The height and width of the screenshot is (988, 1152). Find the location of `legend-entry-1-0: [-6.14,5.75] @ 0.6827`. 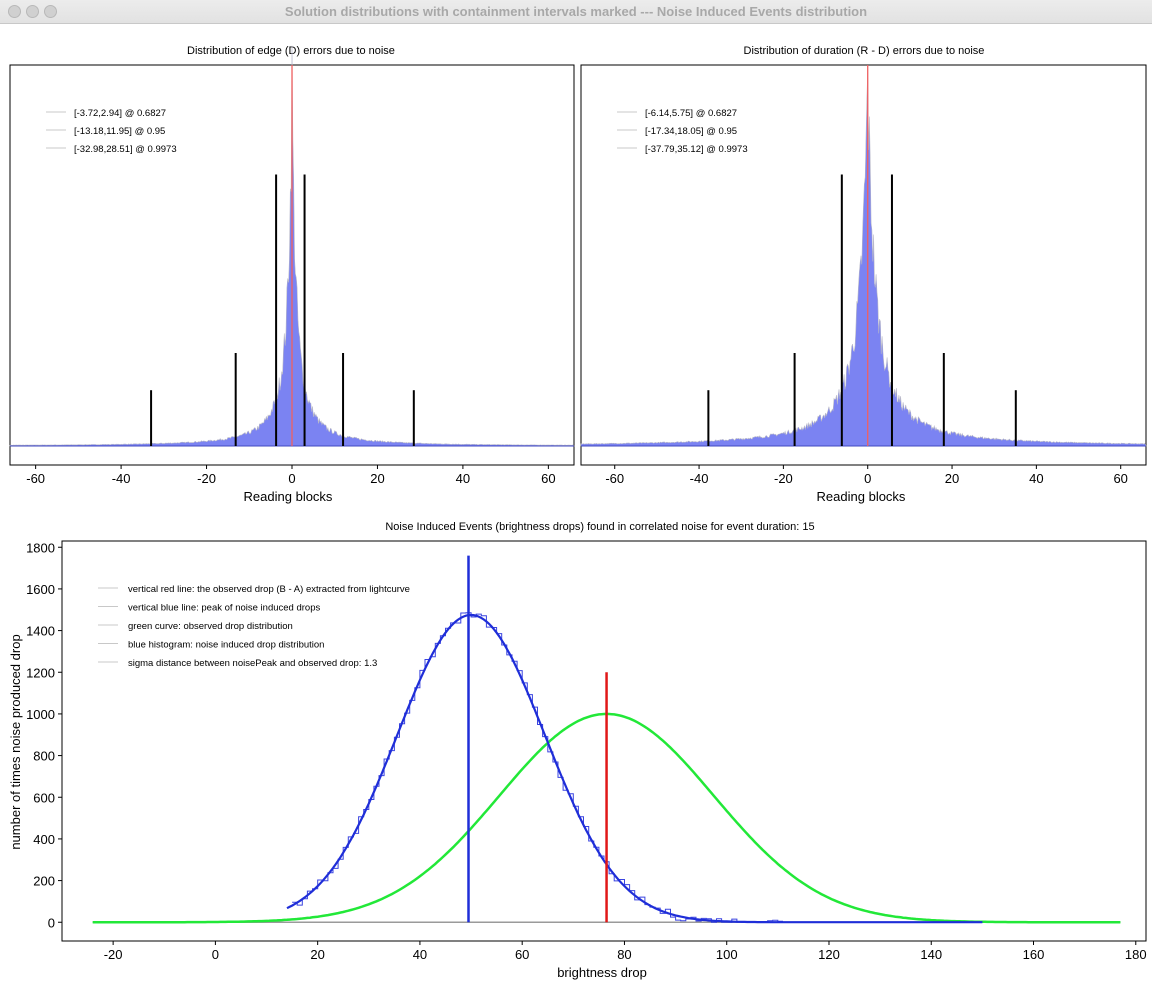

legend-entry-1-0: [-6.14,5.75] @ 0.6827 is located at coordinates (691, 113).